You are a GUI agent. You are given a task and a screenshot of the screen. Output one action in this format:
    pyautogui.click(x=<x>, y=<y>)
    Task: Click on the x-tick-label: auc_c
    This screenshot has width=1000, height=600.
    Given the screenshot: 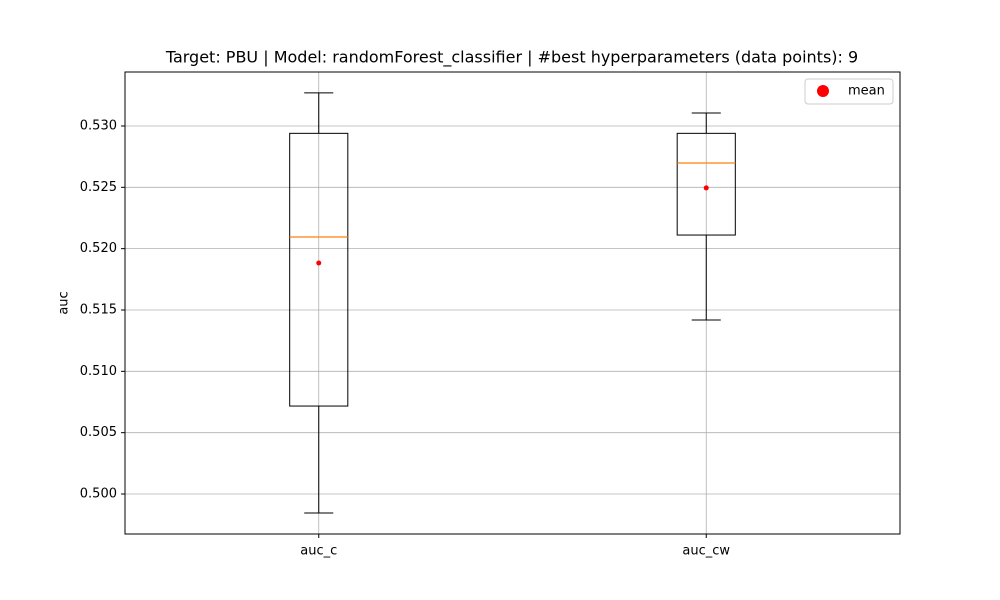 What is the action you would take?
    pyautogui.click(x=318, y=551)
    